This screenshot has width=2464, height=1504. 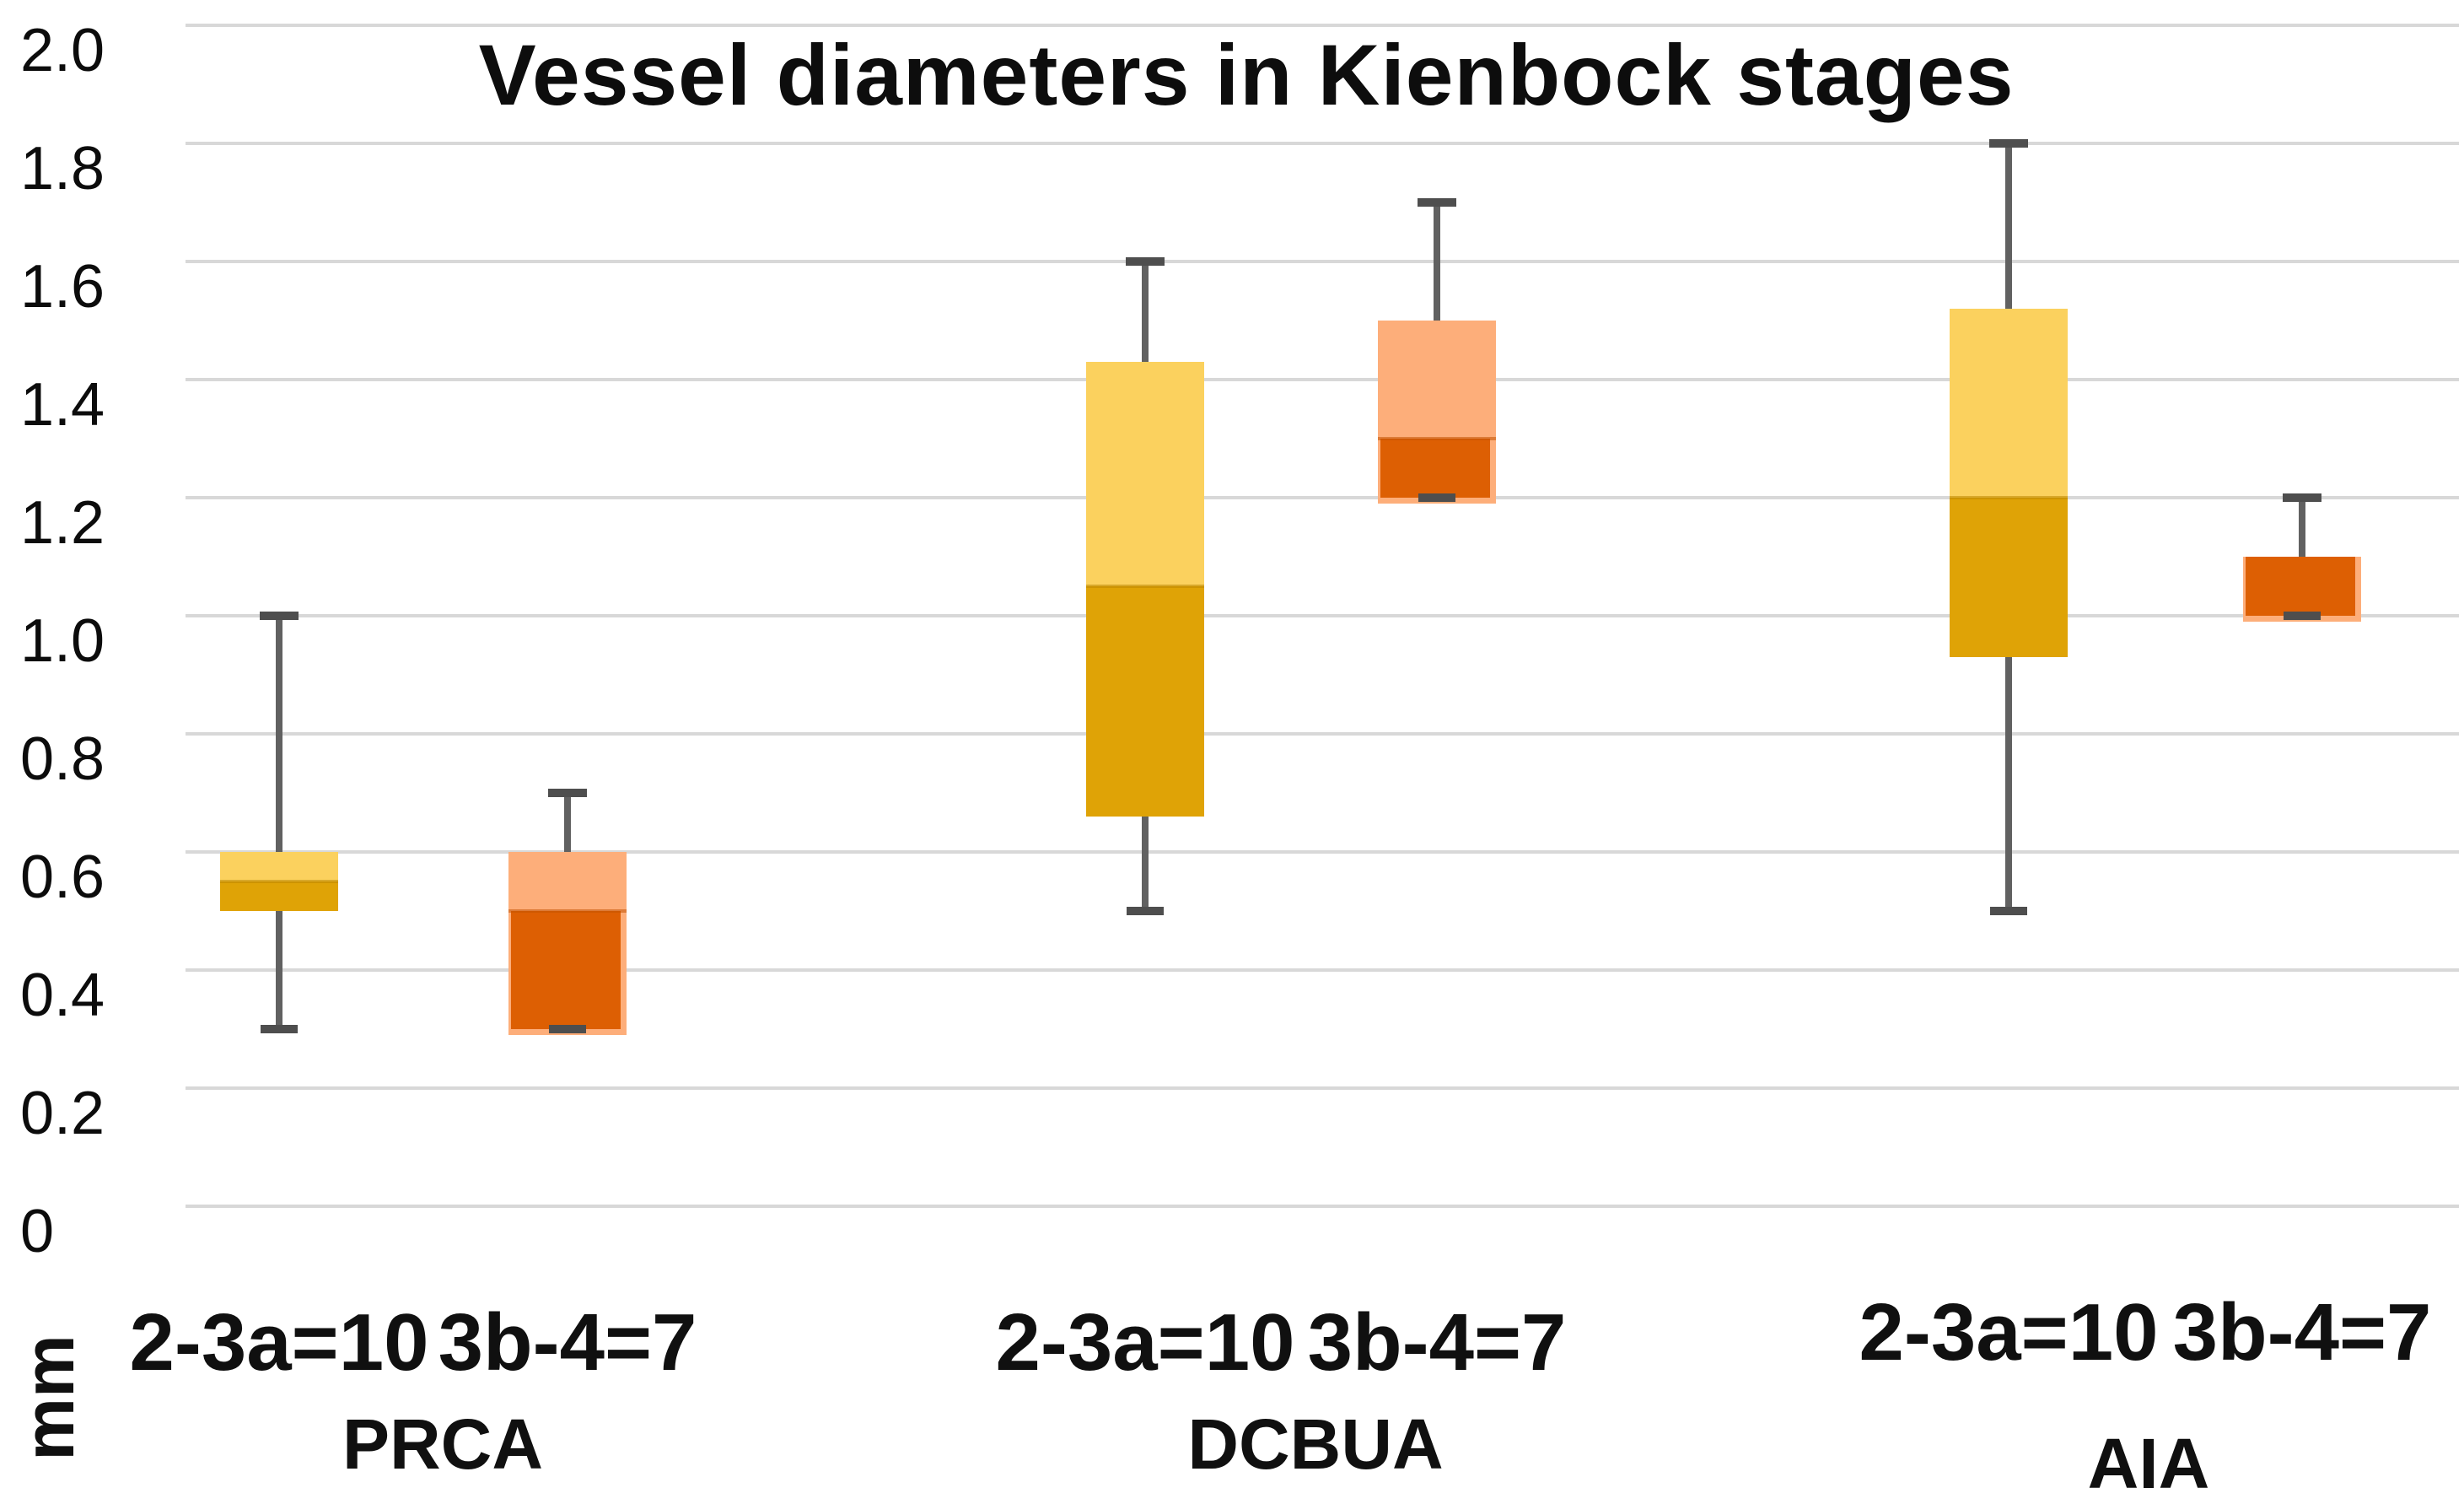 What do you see at coordinates (63, 641) in the screenshot?
I see `y-tick-label: 1.0` at bounding box center [63, 641].